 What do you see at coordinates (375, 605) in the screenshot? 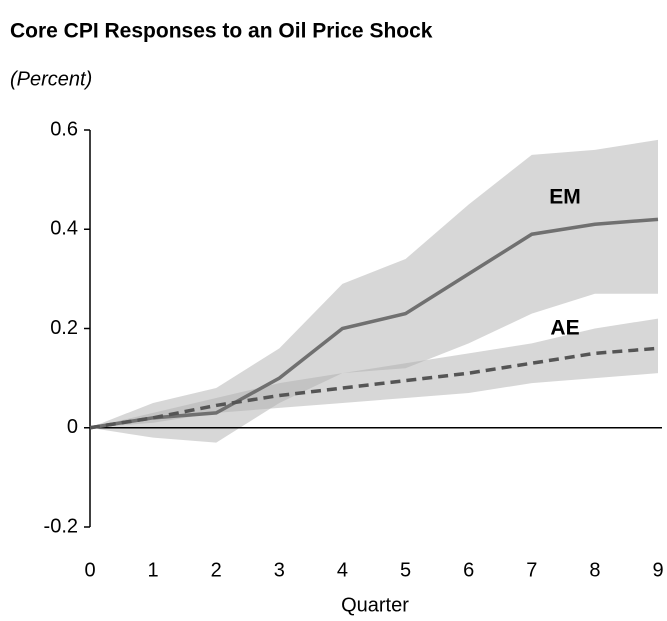
I see `x-axis-label: Quarter` at bounding box center [375, 605].